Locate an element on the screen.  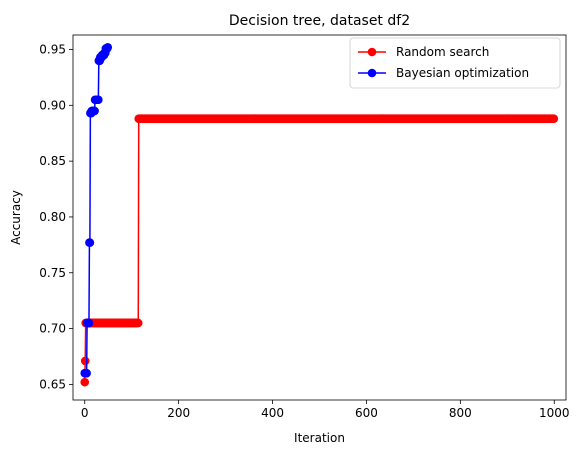
y-tick-label: 0.70 is located at coordinates (52, 329).